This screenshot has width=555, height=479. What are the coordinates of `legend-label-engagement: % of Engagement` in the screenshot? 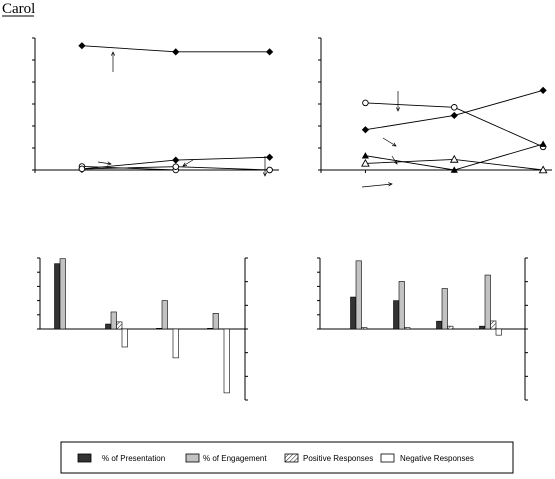 It's located at (235, 458).